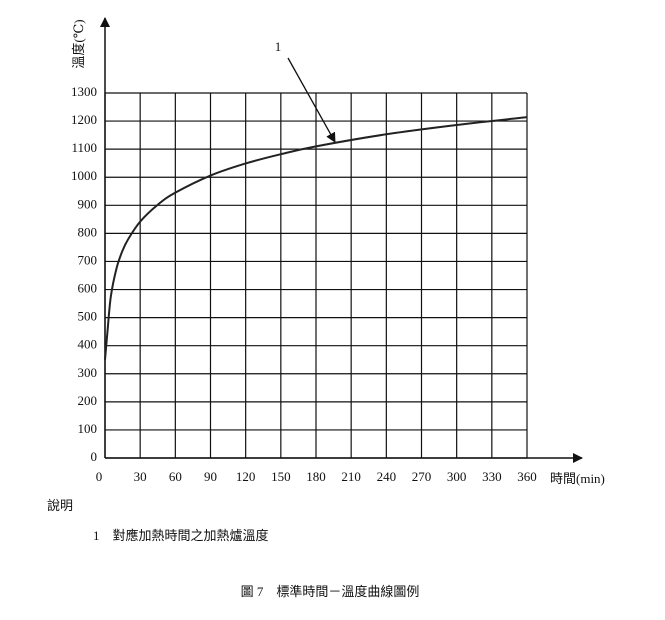 The width and height of the screenshot is (665, 620). Describe the element at coordinates (246, 476) in the screenshot. I see `x-tick-label: 120` at that location.